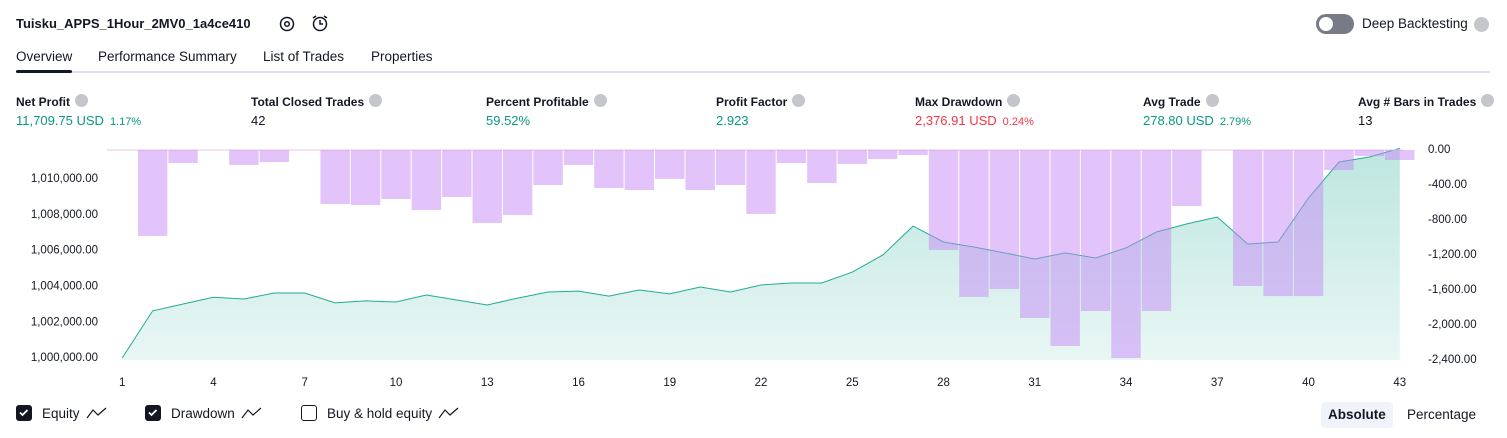 The height and width of the screenshot is (438, 1507). I want to click on y2-tick-label: -1,200.00, so click(1452, 255).